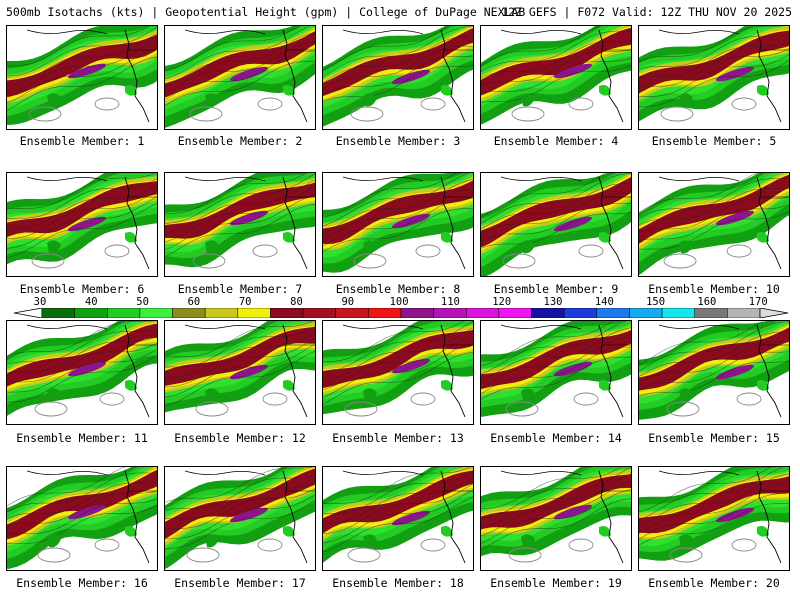 This screenshot has height=600, width=800. What do you see at coordinates (604, 302) in the screenshot?
I see `colorbar-tick: 140` at bounding box center [604, 302].